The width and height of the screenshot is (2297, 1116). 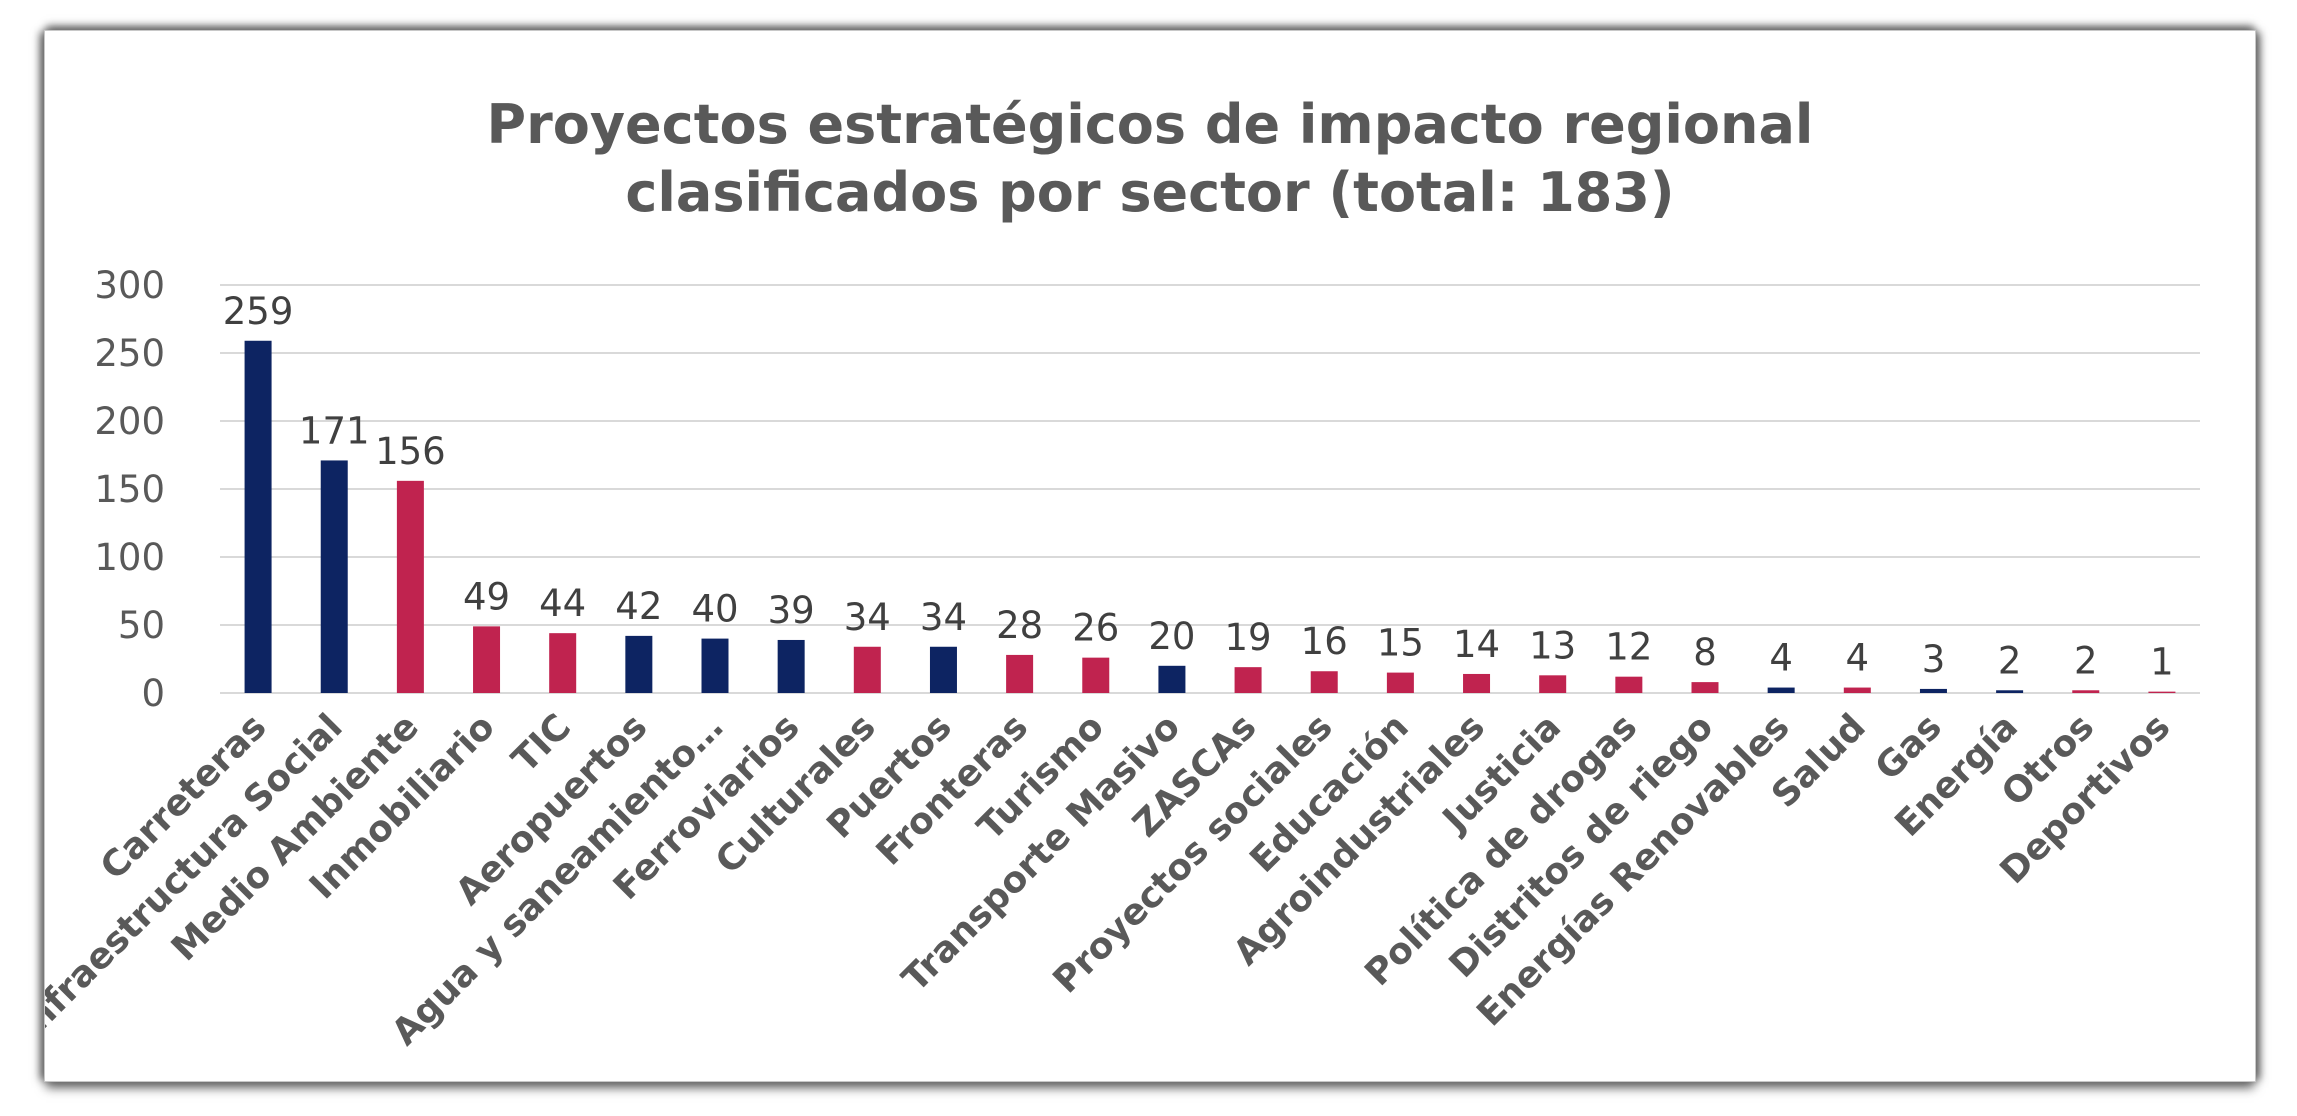 What do you see at coordinates (410, 451) in the screenshot?
I see `data-label: 156` at bounding box center [410, 451].